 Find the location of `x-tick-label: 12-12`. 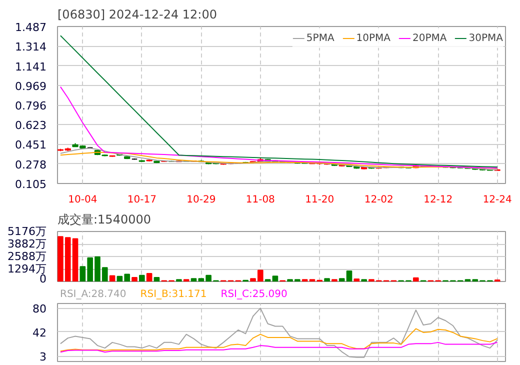

x-tick-label: 12-12 is located at coordinates (438, 200).